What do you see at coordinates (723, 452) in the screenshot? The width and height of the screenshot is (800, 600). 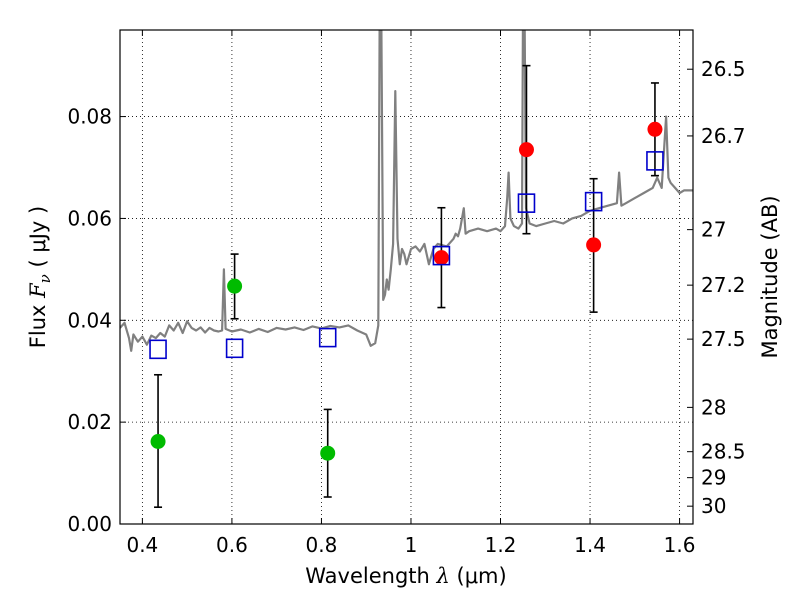 I see `right-tick-label: 28.5` at bounding box center [723, 452].